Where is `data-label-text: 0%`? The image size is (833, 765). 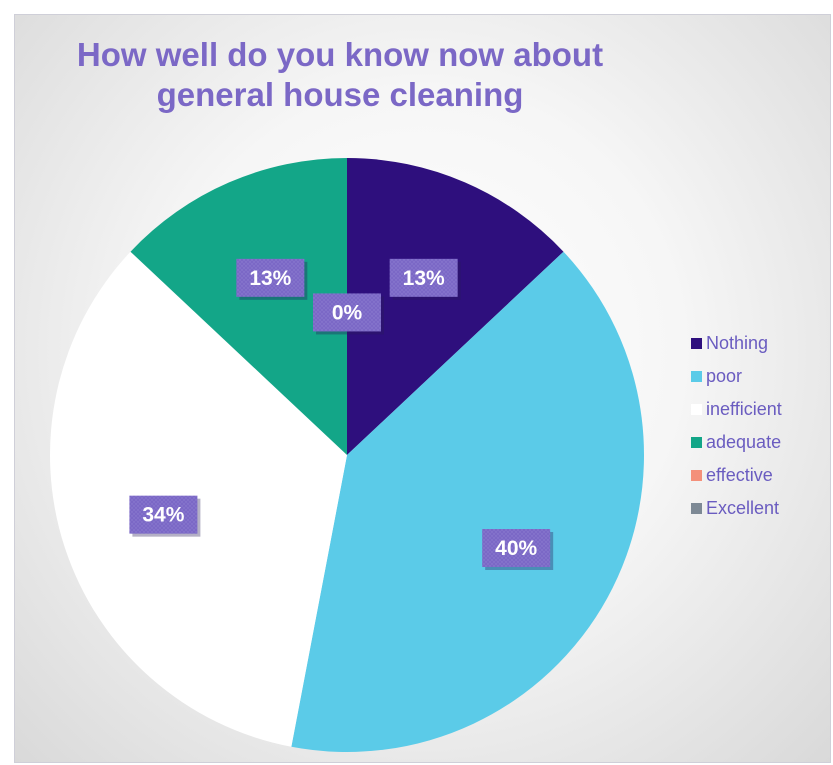
data-label-text: 0% is located at coordinates (347, 312).